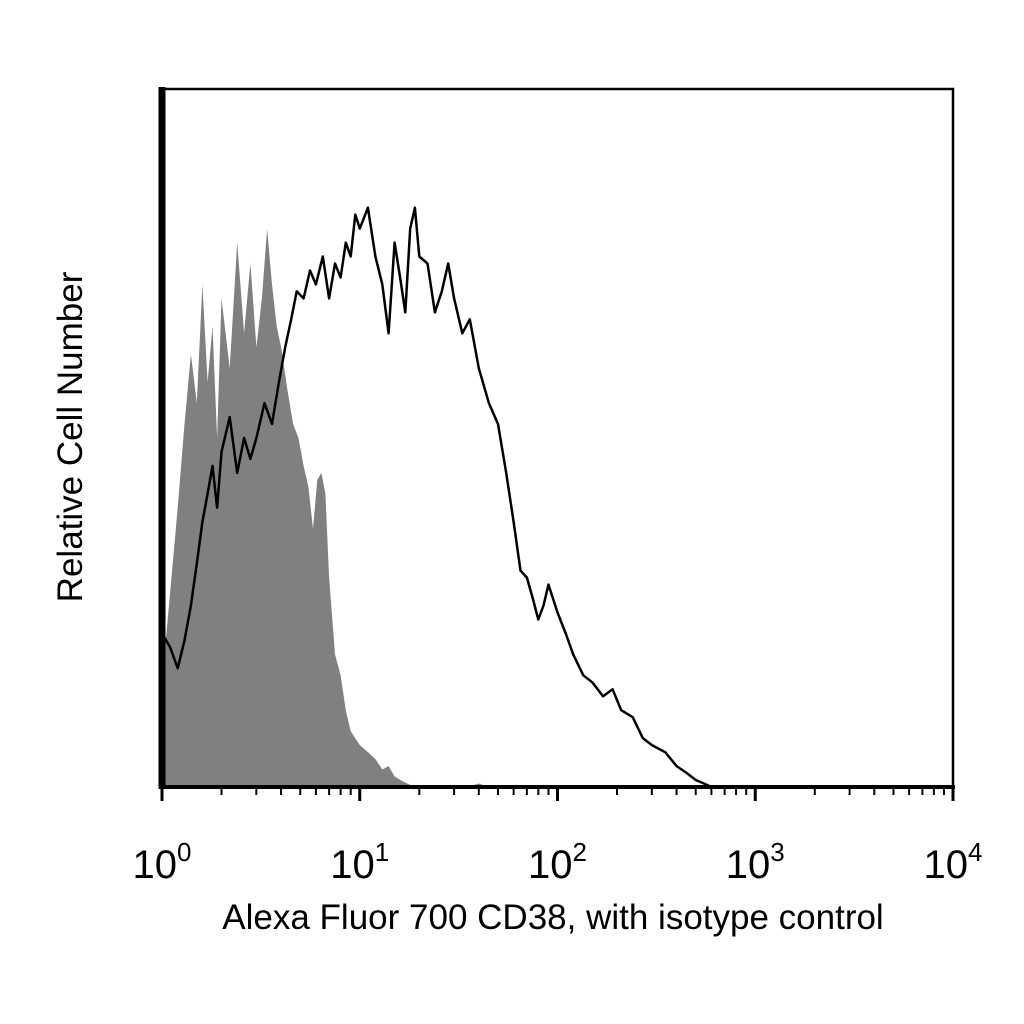  What do you see at coordinates (755, 862) in the screenshot?
I see `x-tick-label: 10³` at bounding box center [755, 862].